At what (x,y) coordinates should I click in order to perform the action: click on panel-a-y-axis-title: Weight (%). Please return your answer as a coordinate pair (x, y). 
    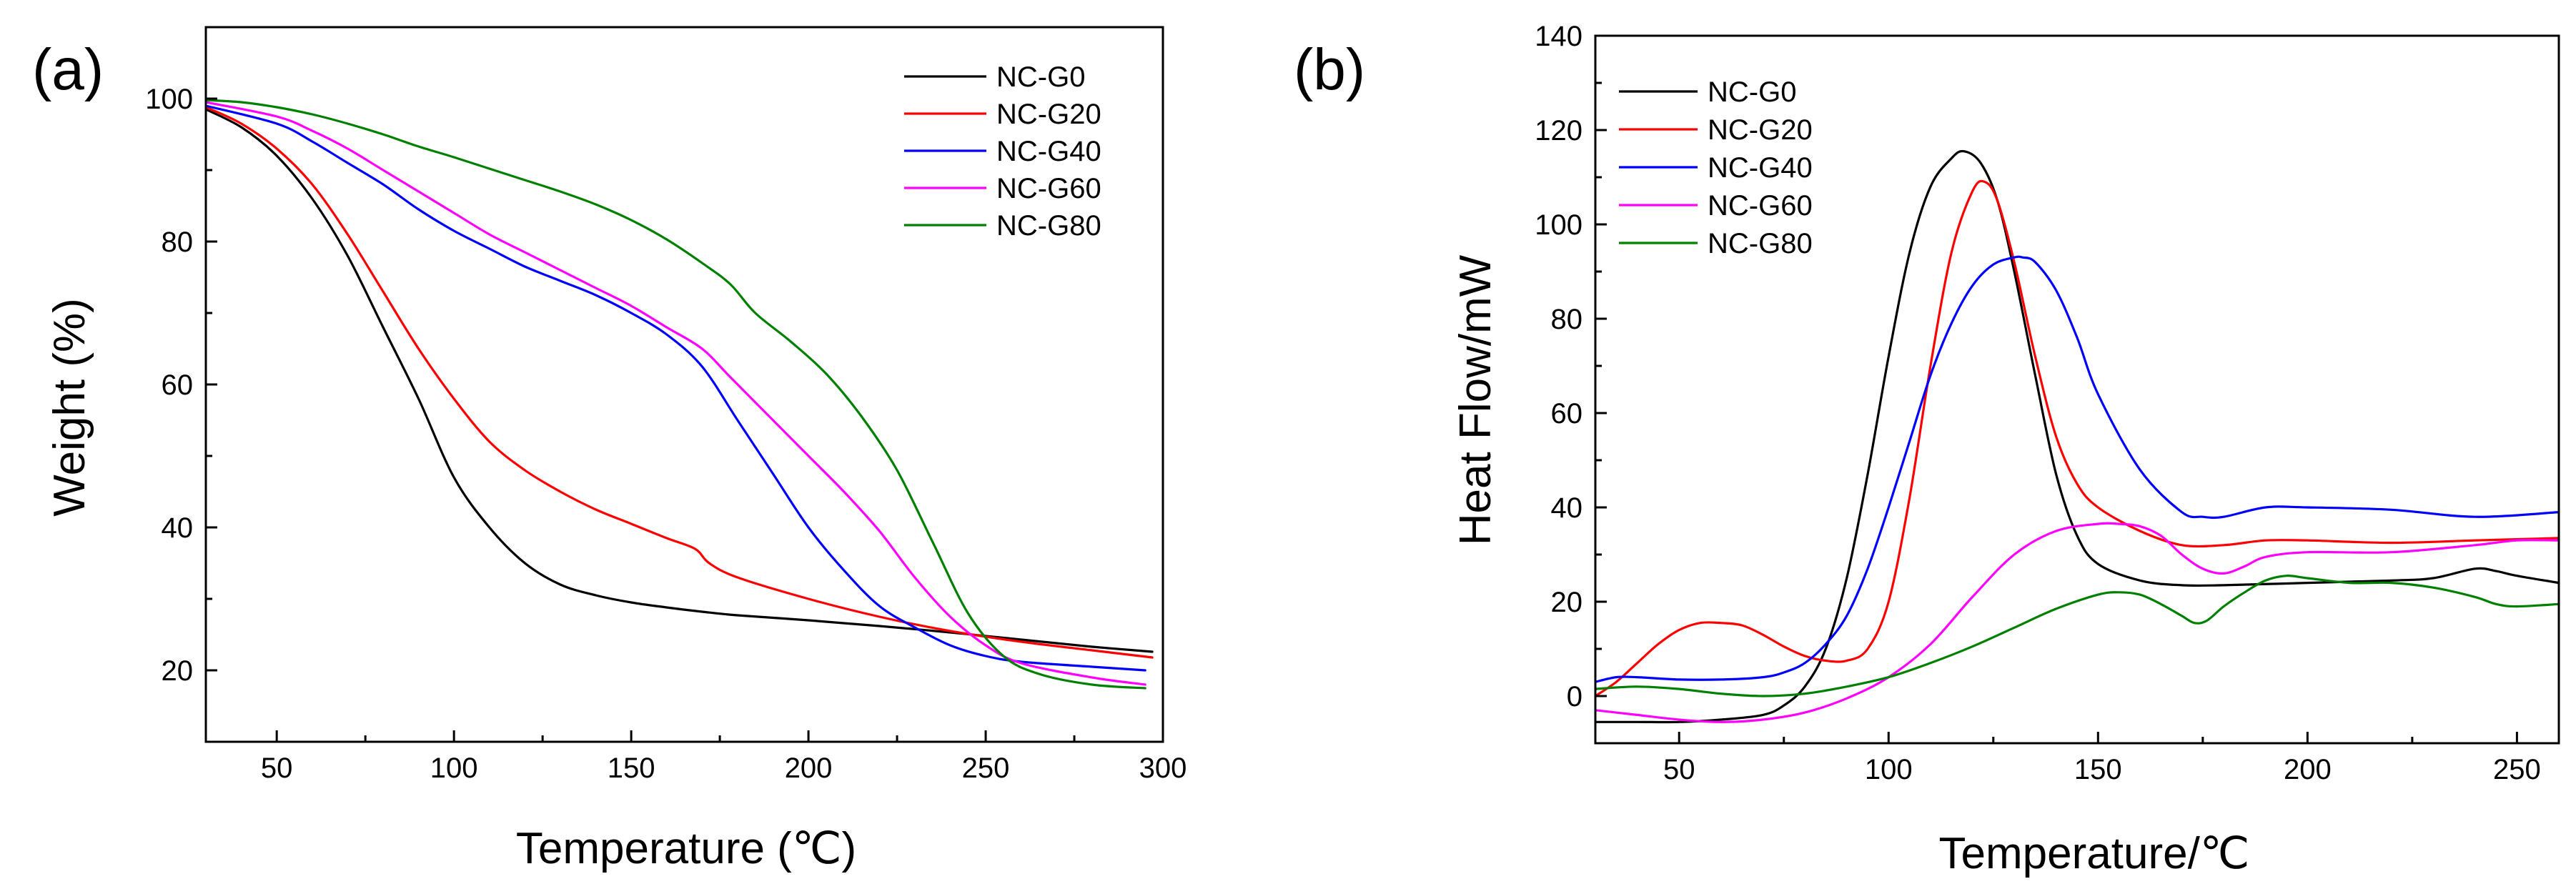
    Looking at the image, I should click on (69, 407).